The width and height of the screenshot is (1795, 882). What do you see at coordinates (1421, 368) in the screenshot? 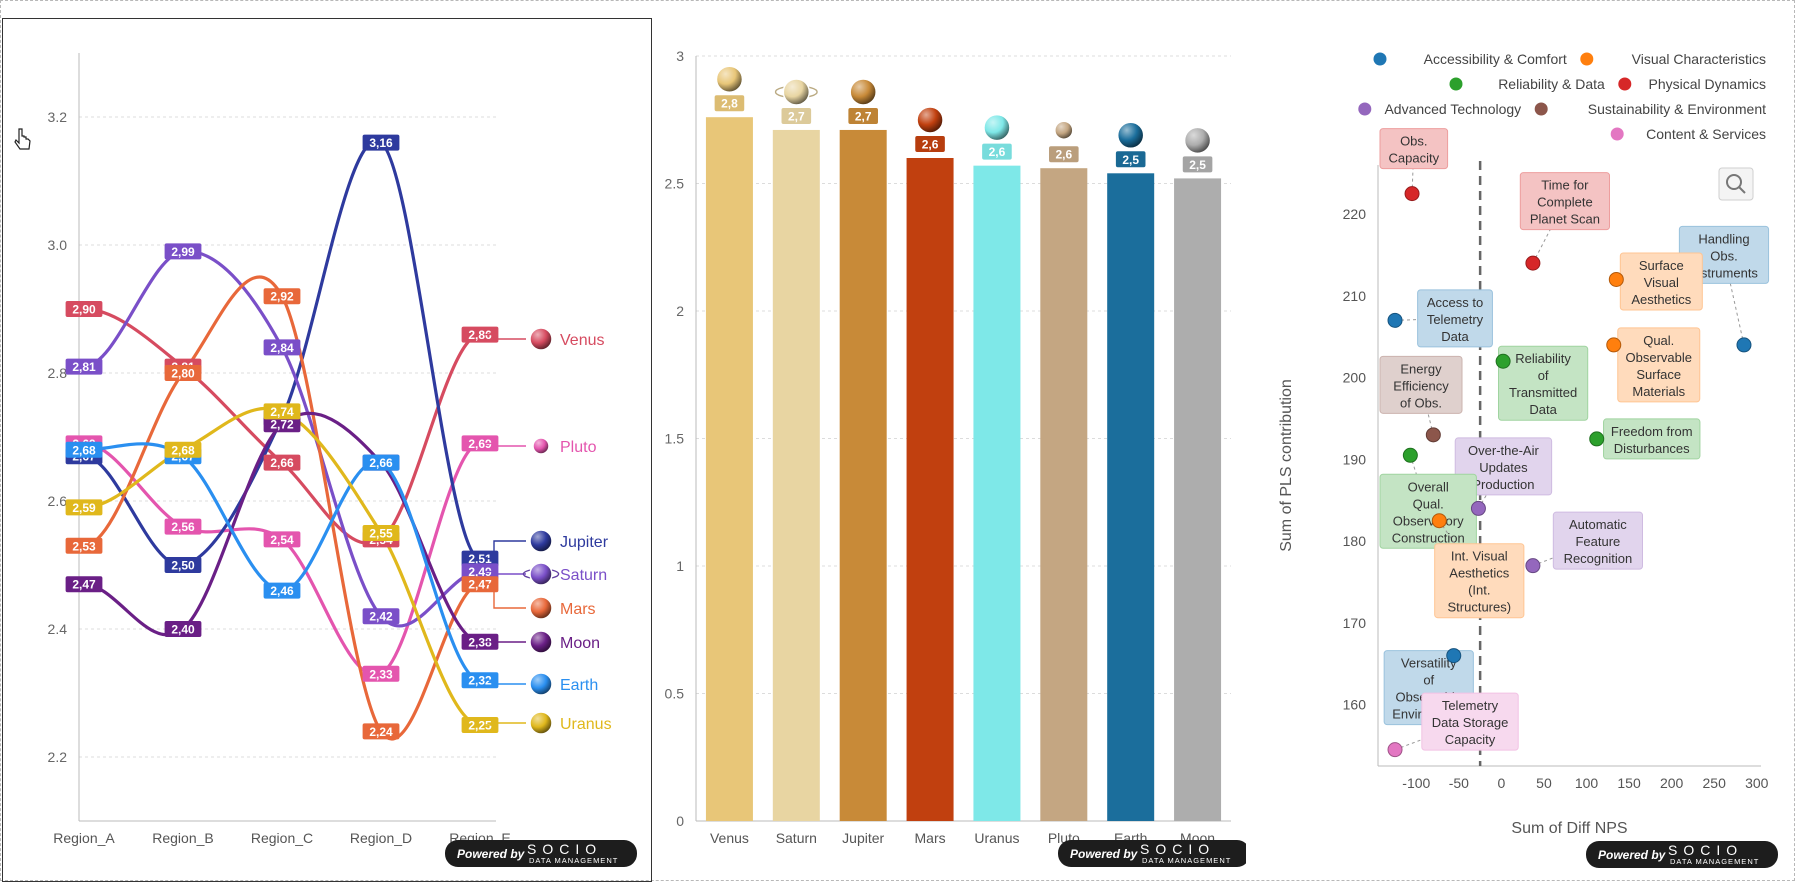
I see `scatter-label-text: Energy` at bounding box center [1421, 368].